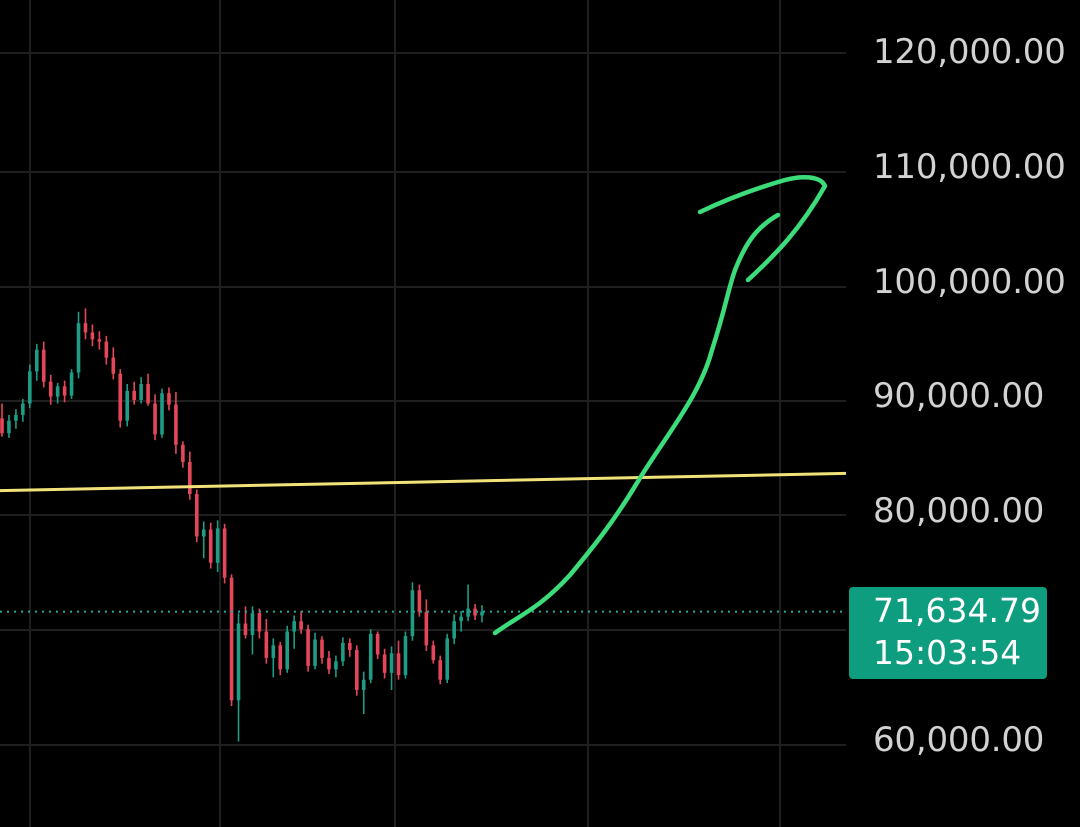  I want to click on last-price-badge: 71,634.79 15:03:54, so click(948, 633).